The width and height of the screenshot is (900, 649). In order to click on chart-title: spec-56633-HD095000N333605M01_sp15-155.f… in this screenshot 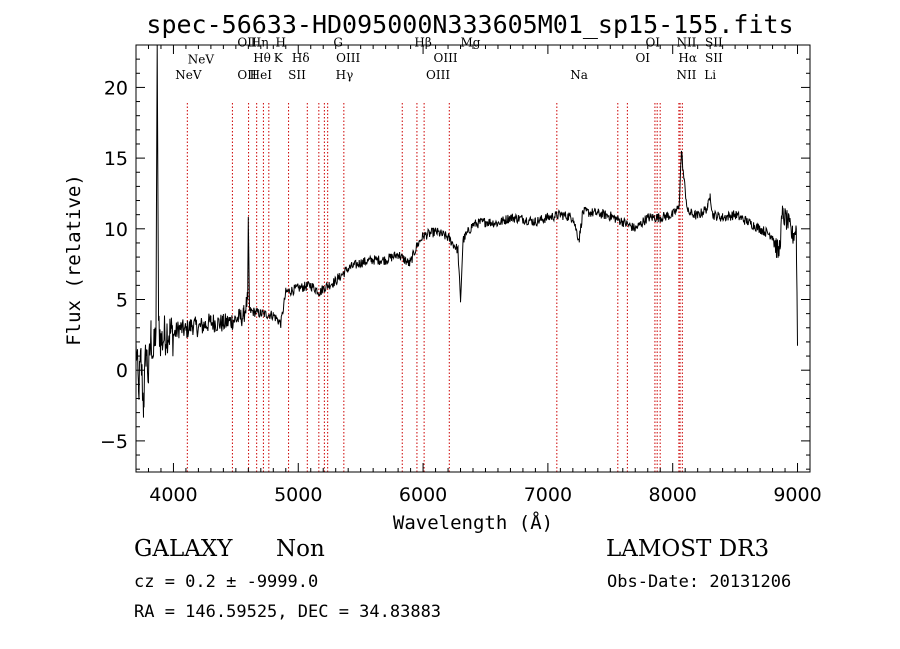, I will do `click(469, 24)`.